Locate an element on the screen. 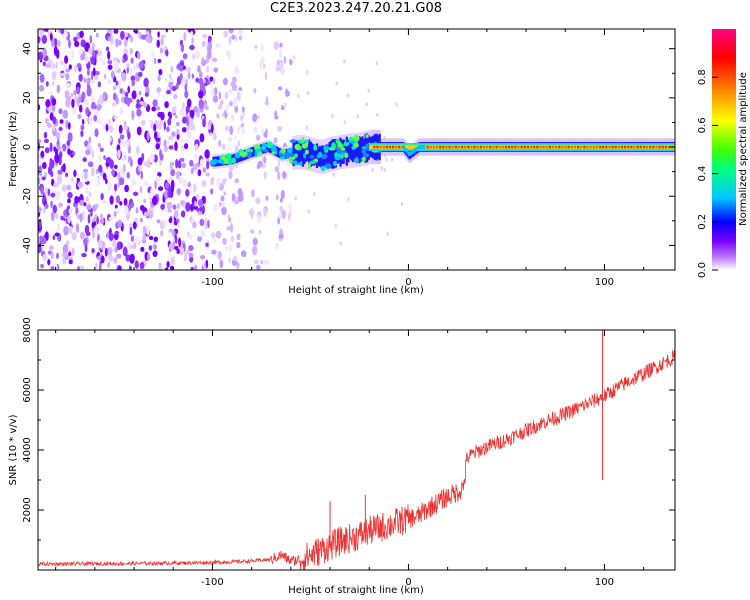 The image size is (750, 600). signal-band is located at coordinates (332, 154).